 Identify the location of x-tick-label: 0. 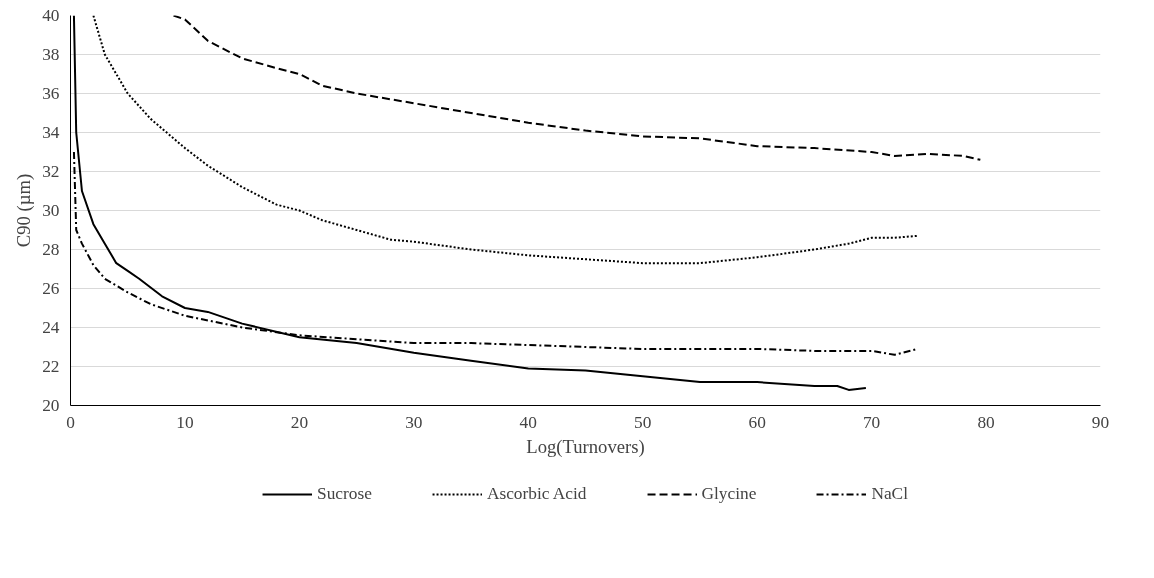
(70, 422).